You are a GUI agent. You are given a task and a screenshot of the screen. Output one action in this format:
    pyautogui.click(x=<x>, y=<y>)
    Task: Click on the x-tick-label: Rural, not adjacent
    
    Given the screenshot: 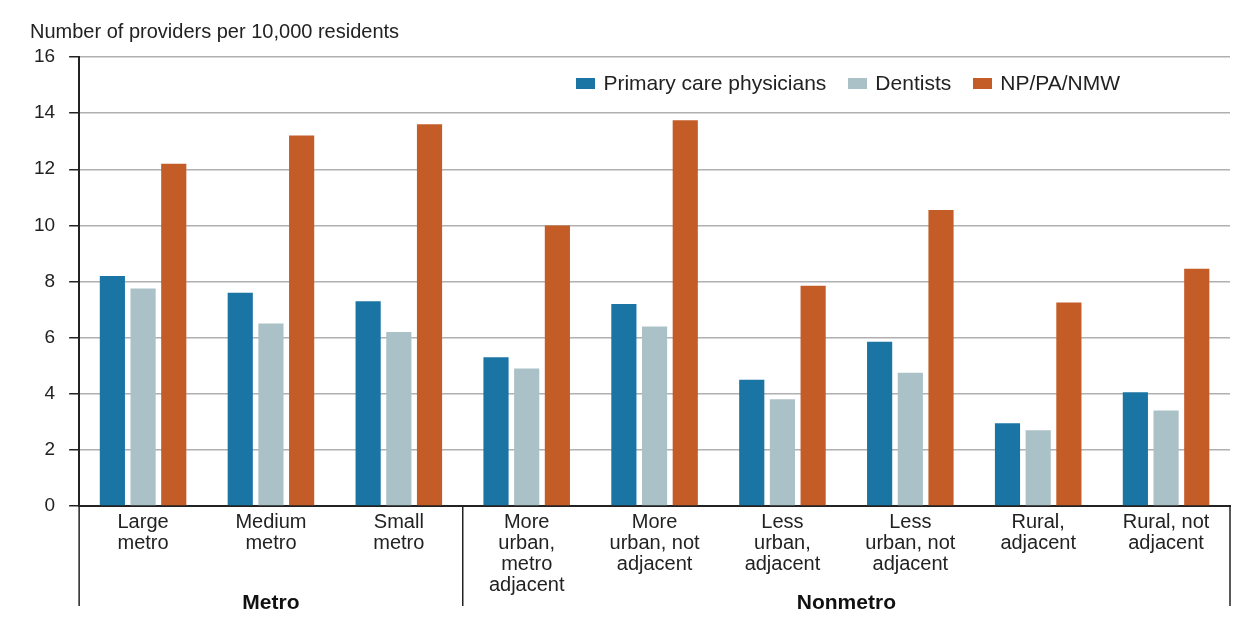 What is the action you would take?
    pyautogui.click(x=1166, y=532)
    